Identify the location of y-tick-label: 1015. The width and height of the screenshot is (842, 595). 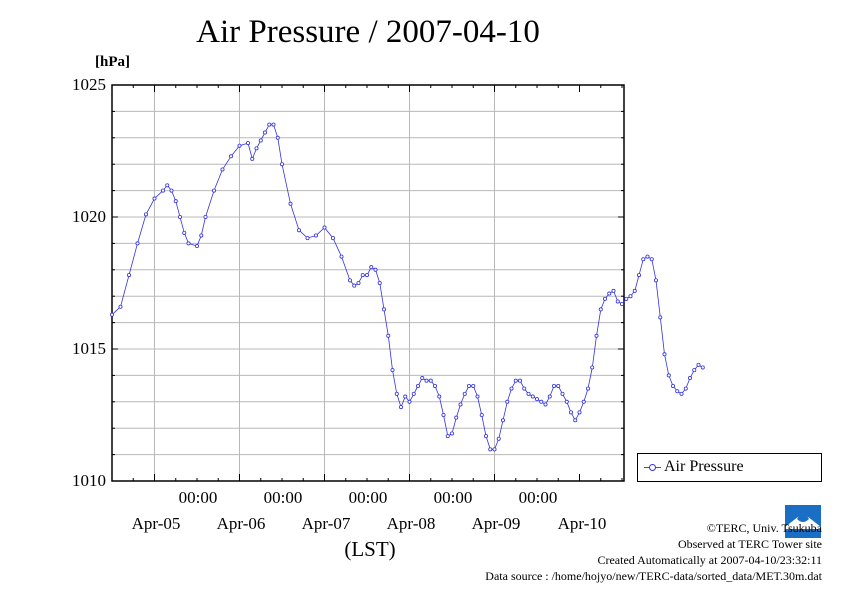
(89, 348).